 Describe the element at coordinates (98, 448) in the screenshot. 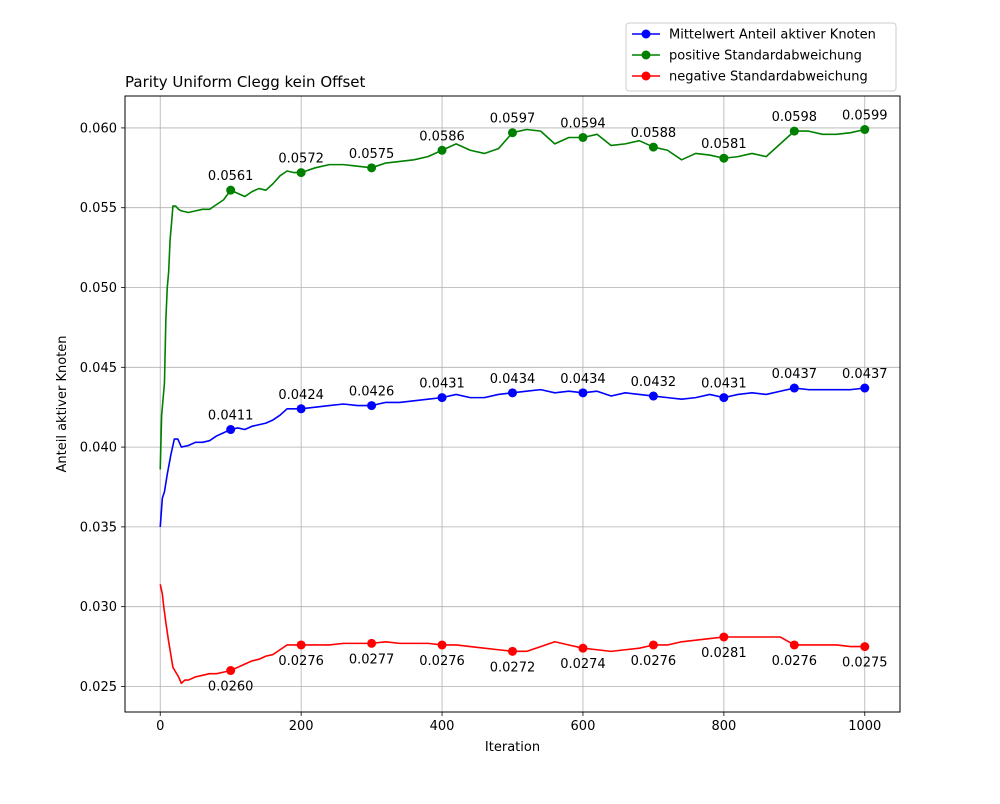

I see `y-tick-label: 0.040` at that location.